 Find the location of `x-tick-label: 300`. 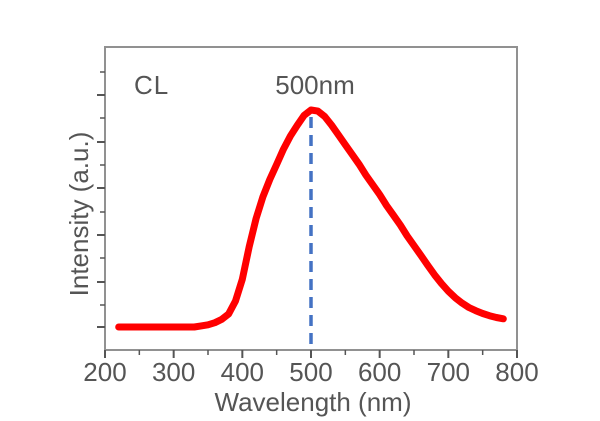

x-tick-label: 300 is located at coordinates (173, 372).